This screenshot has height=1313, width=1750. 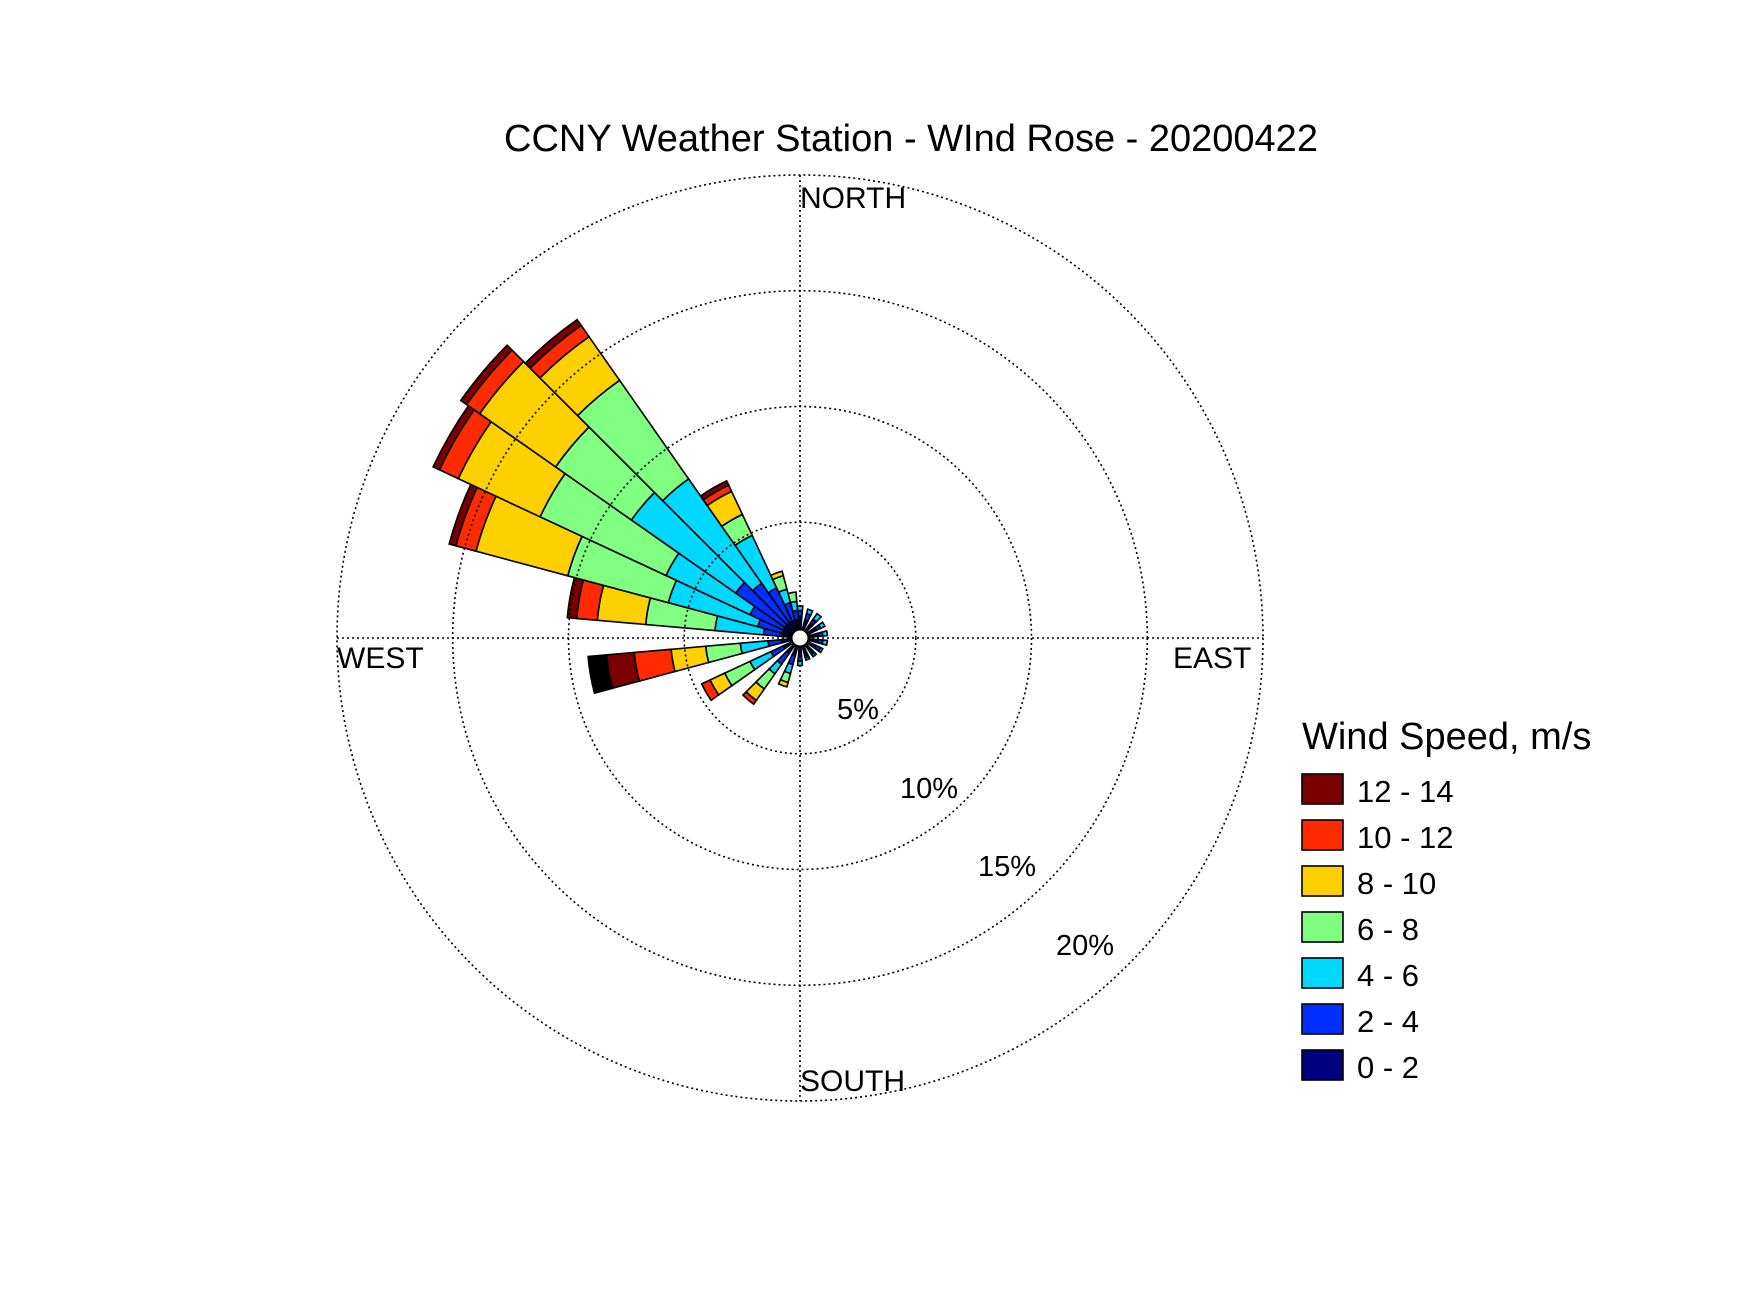 I want to click on legend-item: 0 - 2, so click(x=1360, y=1067).